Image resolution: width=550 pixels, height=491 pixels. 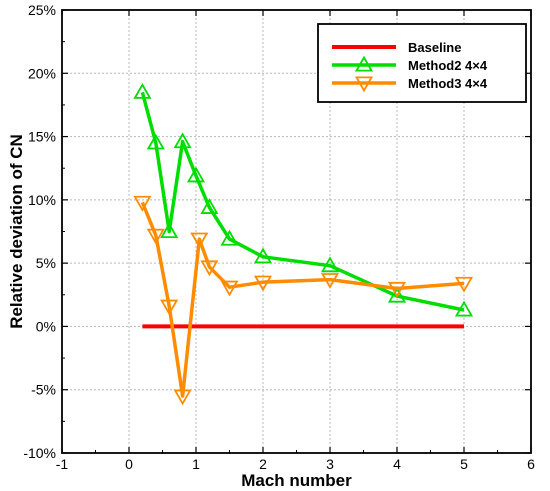 I want to click on legend-label: Method2 4×4, so click(x=448, y=65).